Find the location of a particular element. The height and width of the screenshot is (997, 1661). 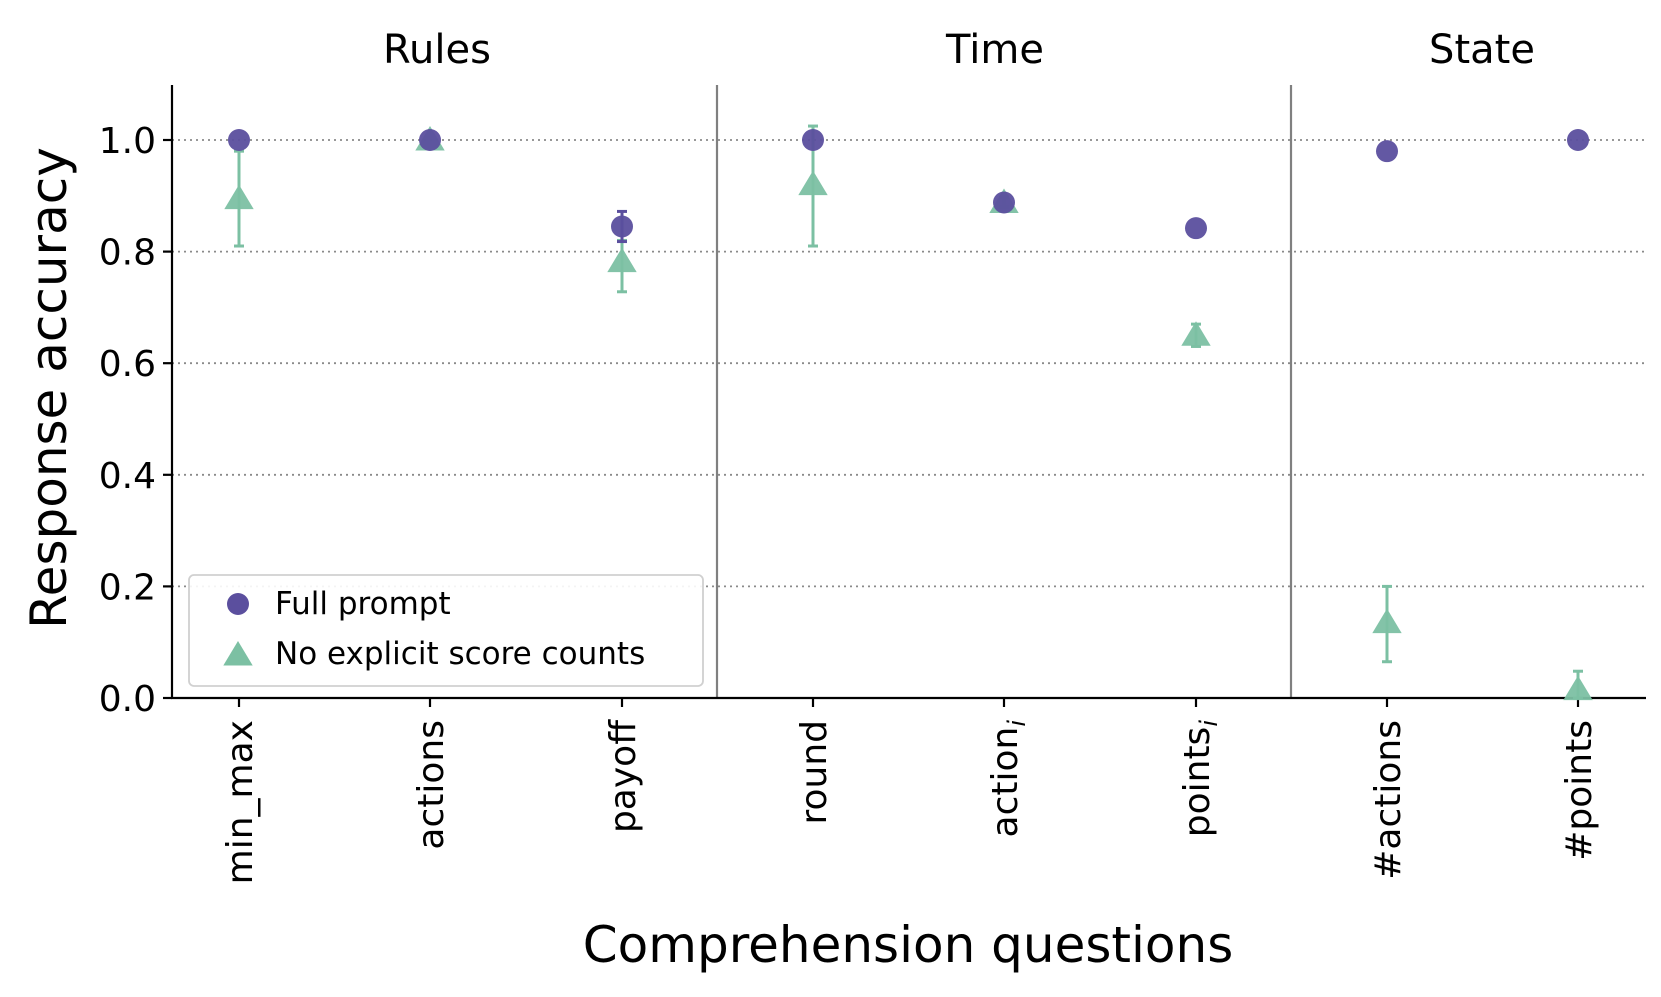

legend-marker-no-explicit-score-counts is located at coordinates (238, 653).